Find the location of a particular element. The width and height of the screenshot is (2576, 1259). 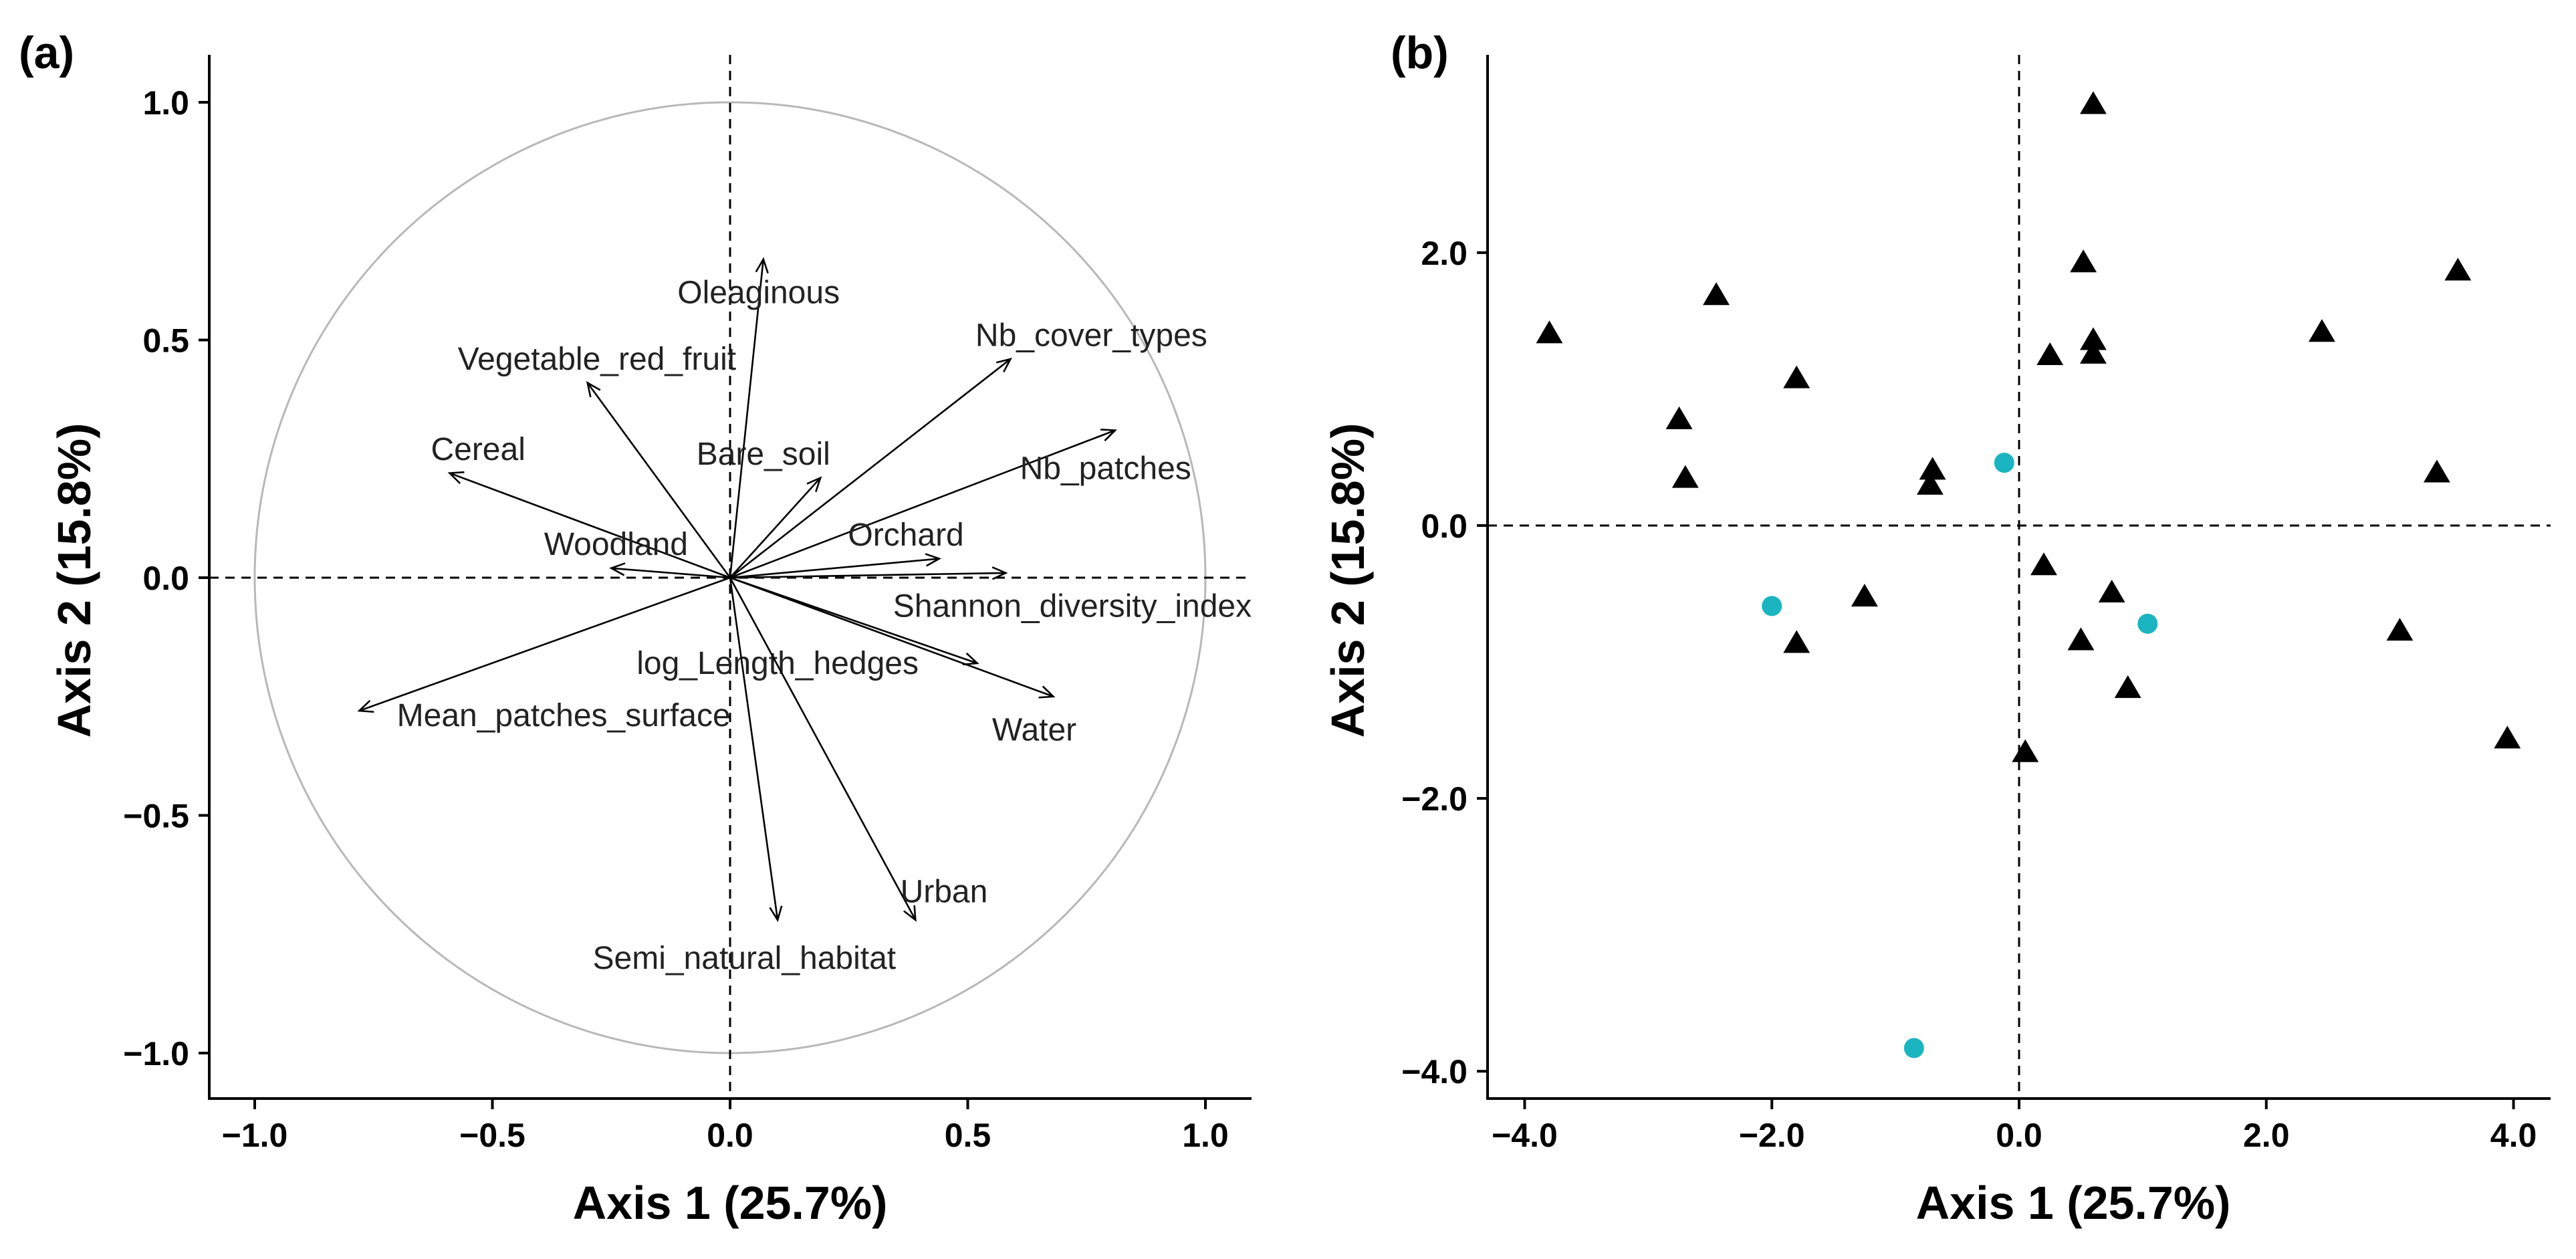

vector-mean-patches-surface is located at coordinates (544, 644).